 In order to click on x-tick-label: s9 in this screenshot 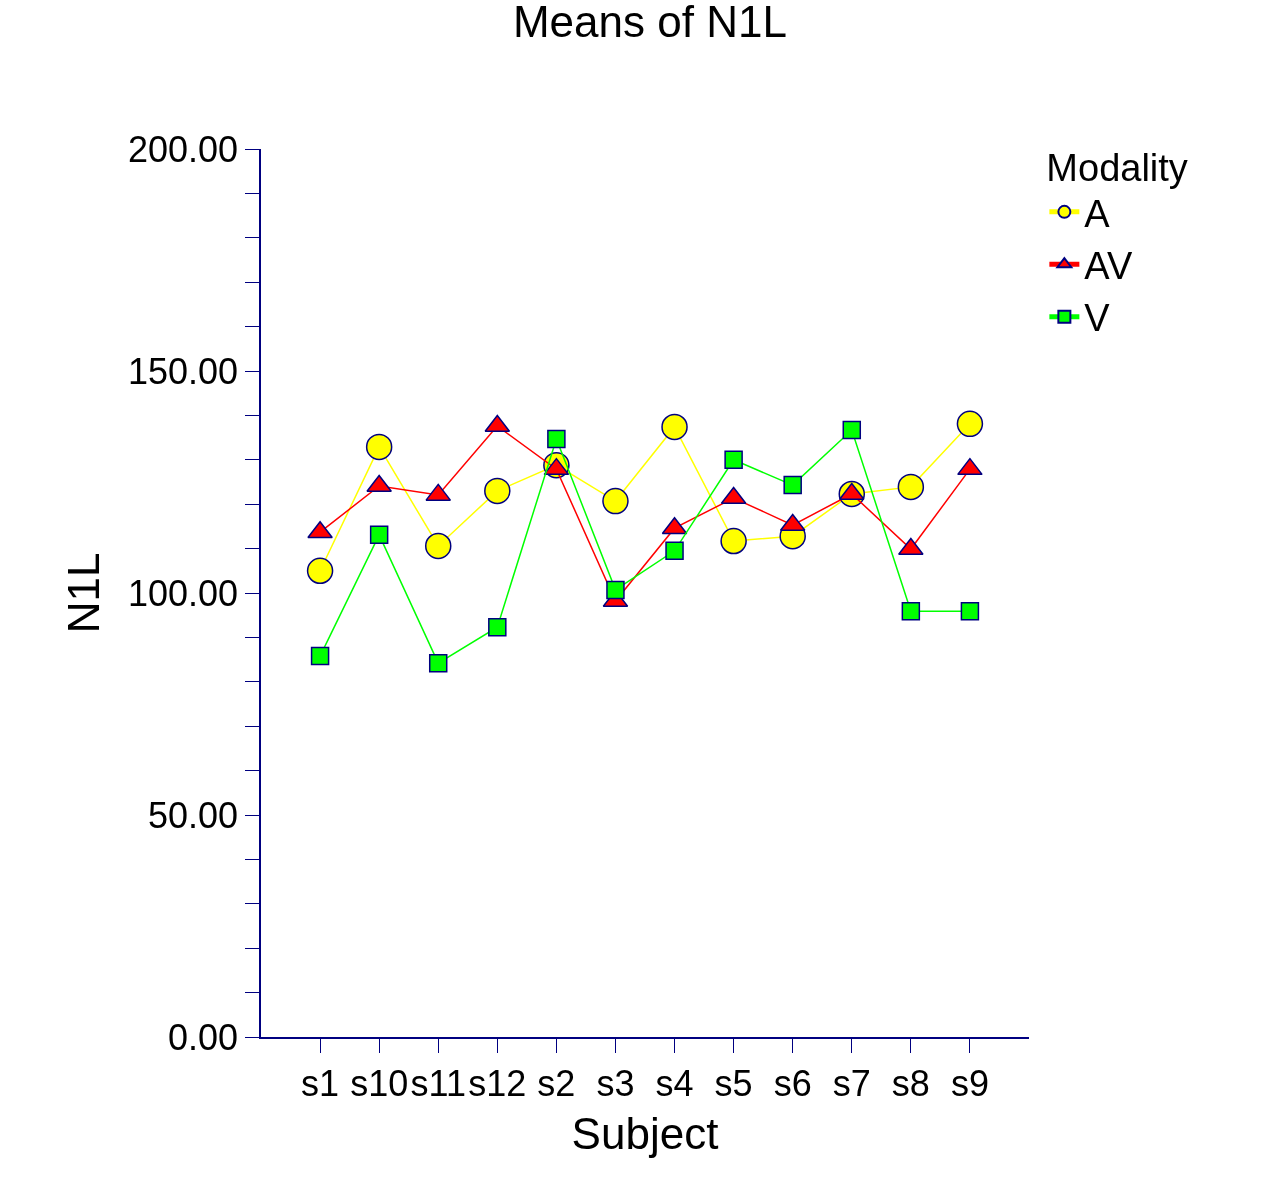, I will do `click(969, 1083)`.